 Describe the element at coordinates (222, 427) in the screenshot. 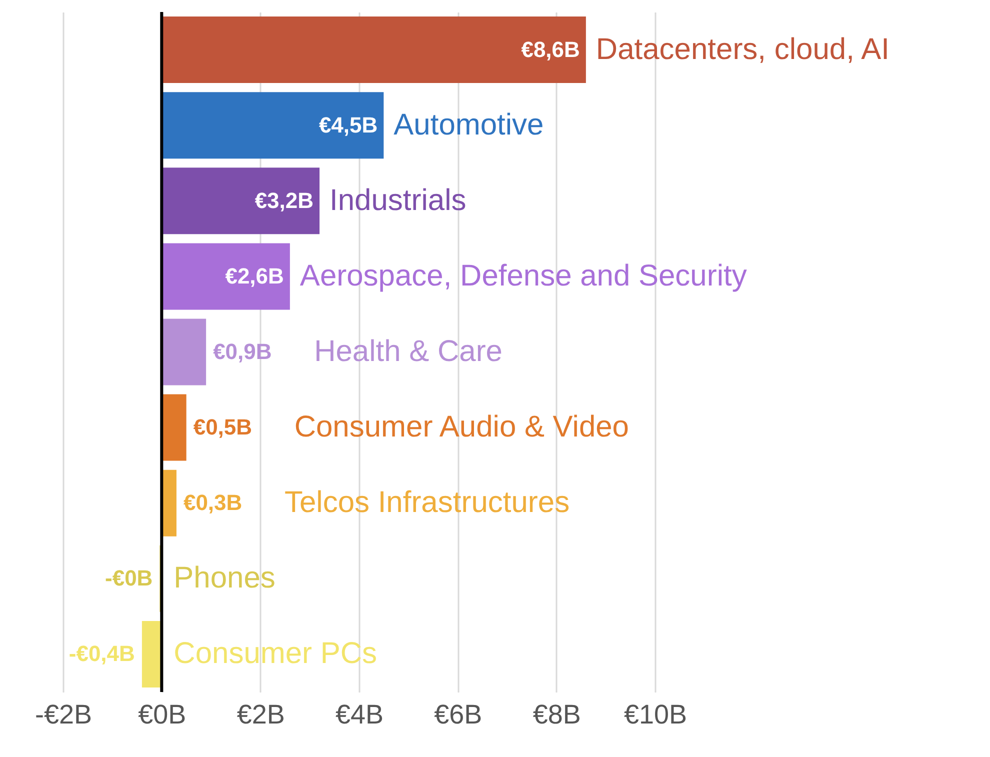

I see `data-label: €0,5B` at that location.